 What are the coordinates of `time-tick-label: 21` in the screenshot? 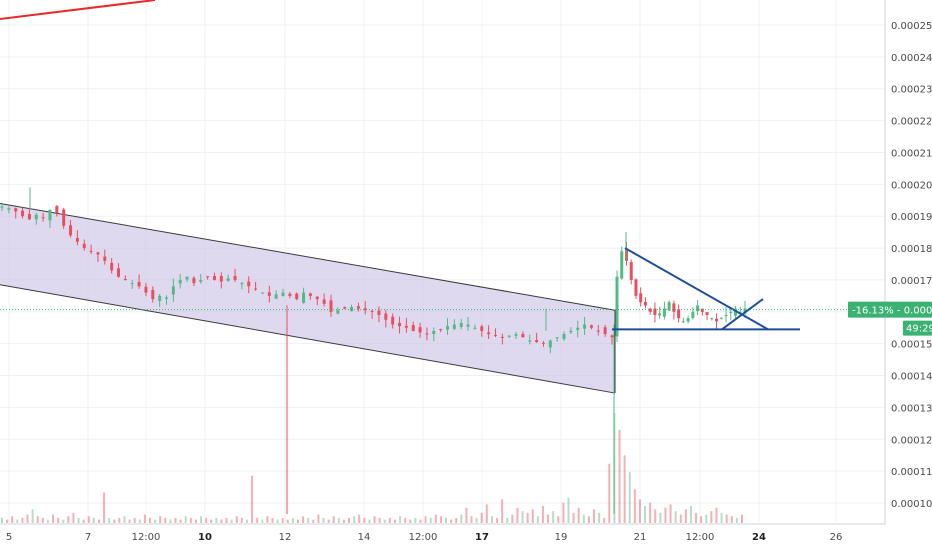 It's located at (640, 537).